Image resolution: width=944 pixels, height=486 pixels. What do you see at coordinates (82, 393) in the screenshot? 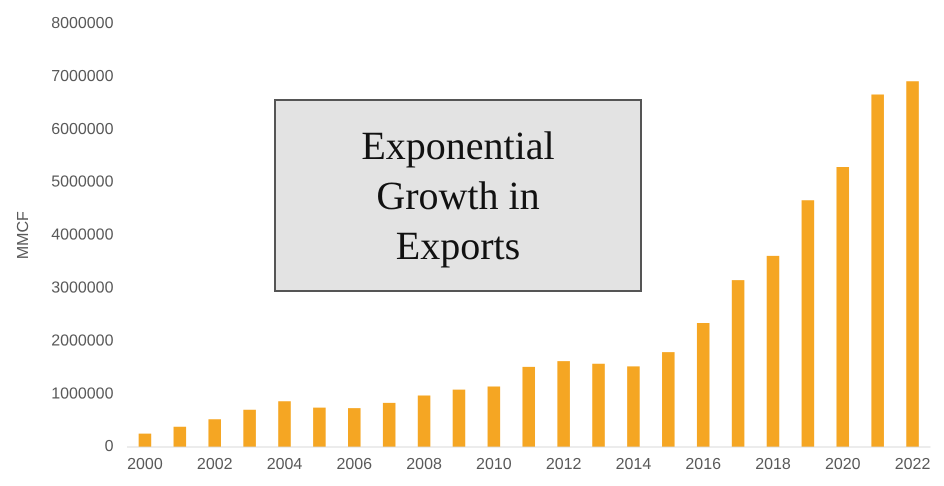
I see `y-tick-label: 1000000` at bounding box center [82, 393].